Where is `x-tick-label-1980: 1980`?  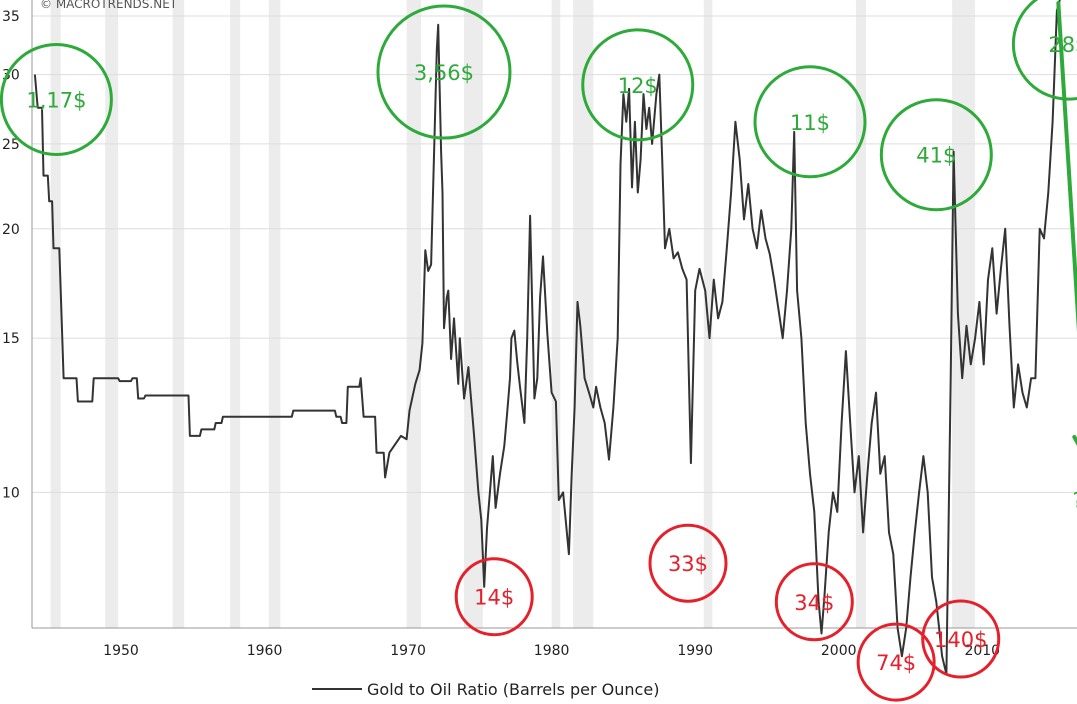
x-tick-label-1980: 1980 is located at coordinates (552, 651).